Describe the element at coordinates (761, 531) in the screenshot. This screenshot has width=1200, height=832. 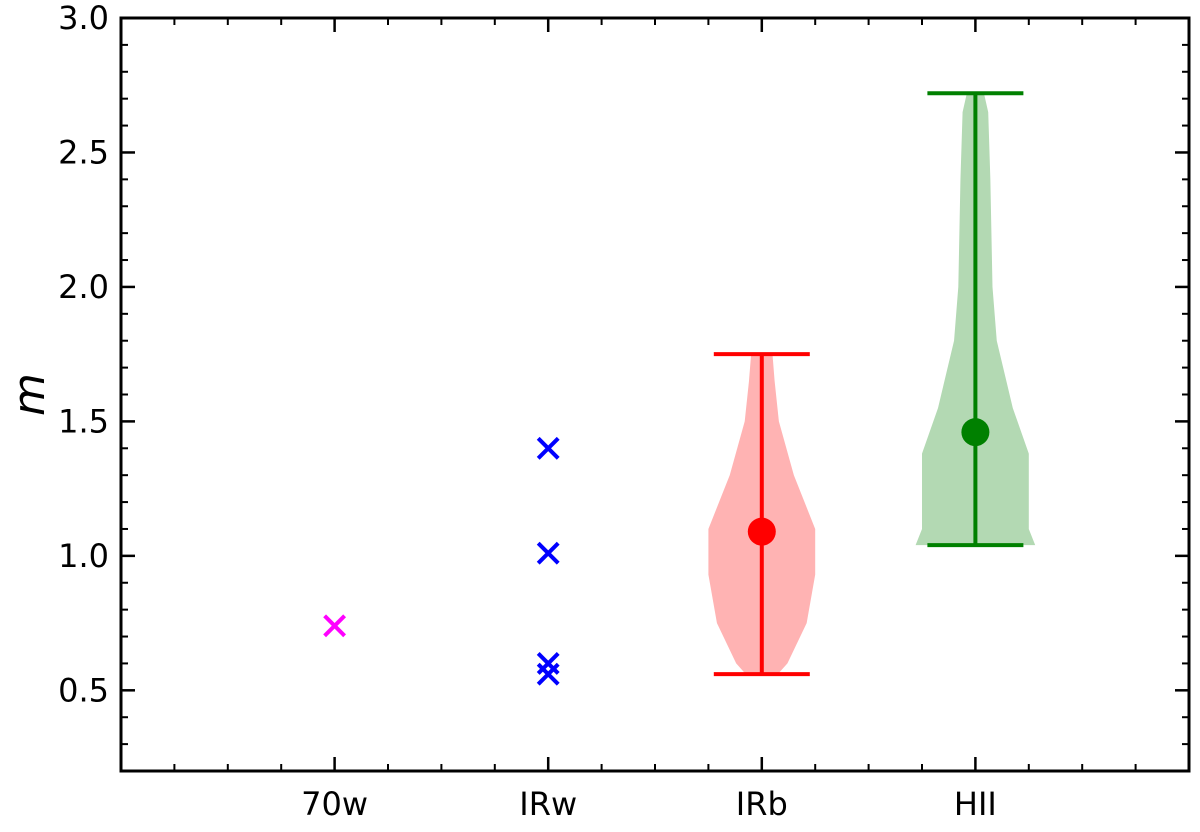
I see `median-point-IRb` at that location.